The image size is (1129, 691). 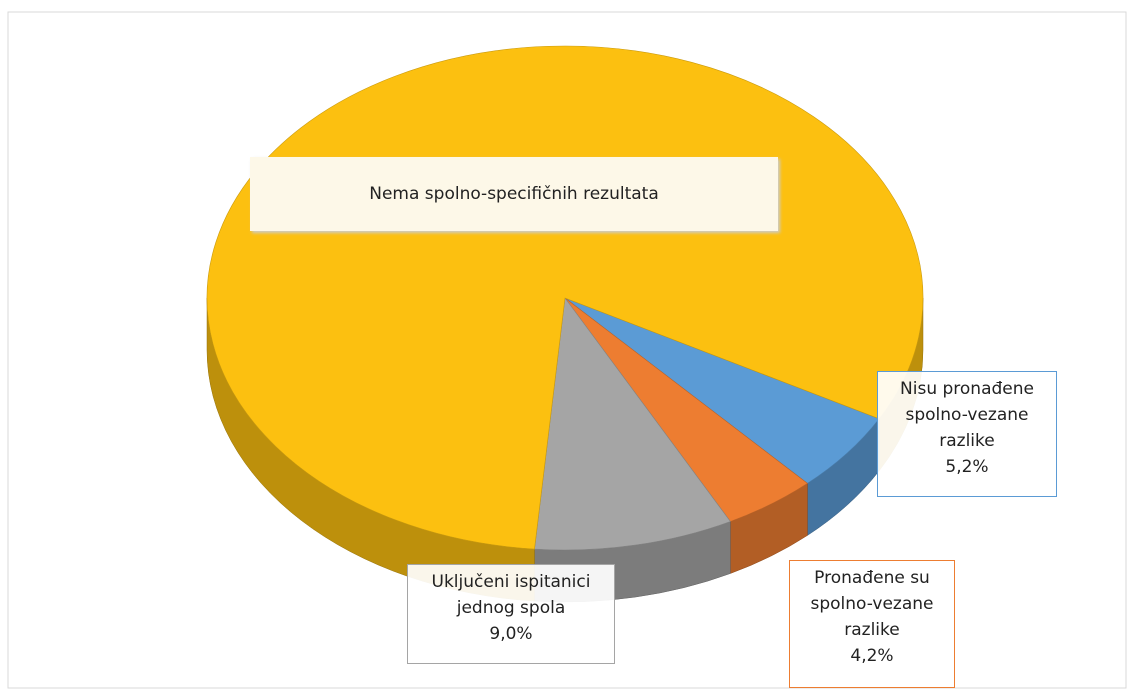 I want to click on slice-label: Pronađene su spolno-vezane razlike, so click(x=872, y=604).